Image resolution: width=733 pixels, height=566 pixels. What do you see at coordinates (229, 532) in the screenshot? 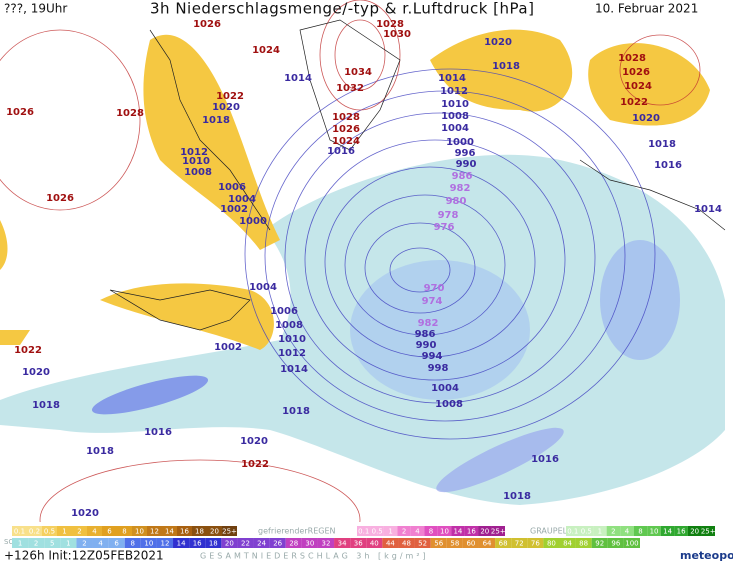
I see `snow-step: 25+` at bounding box center [229, 532].